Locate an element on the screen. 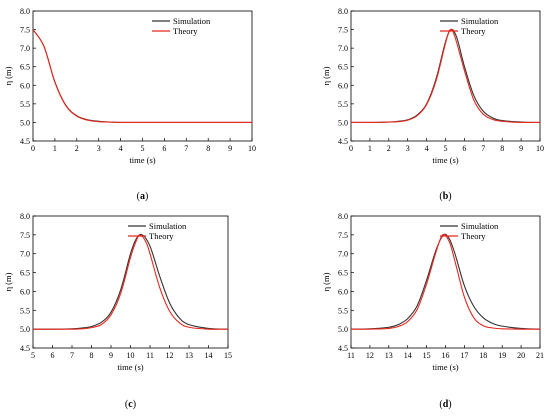 The height and width of the screenshot is (417, 550). panel-letter: b is located at coordinates (446, 196).